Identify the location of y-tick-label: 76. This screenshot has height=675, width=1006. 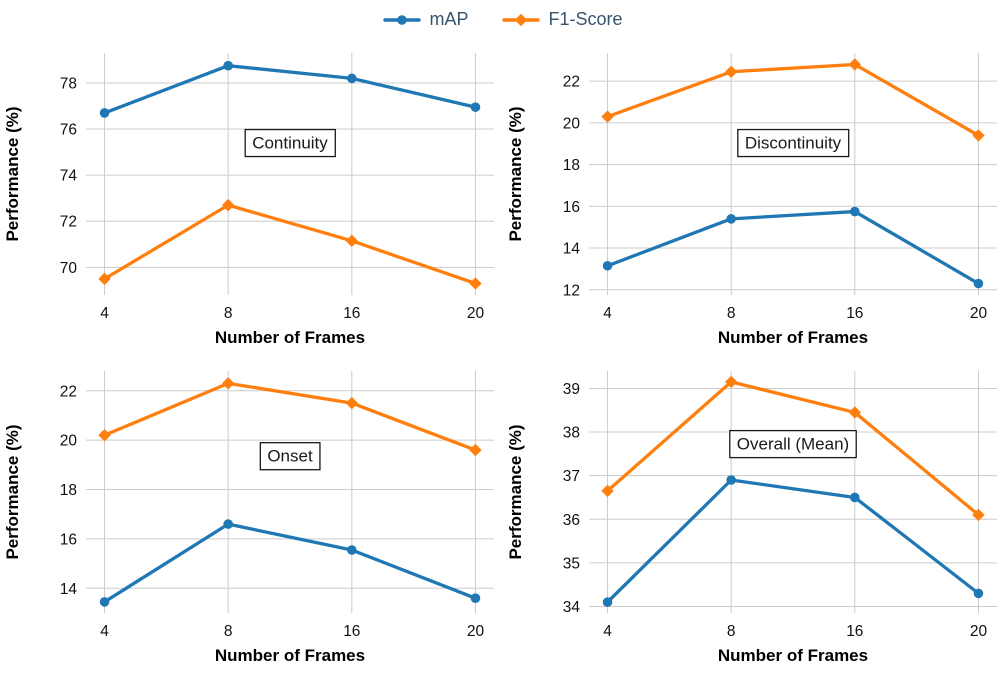
(68, 130).